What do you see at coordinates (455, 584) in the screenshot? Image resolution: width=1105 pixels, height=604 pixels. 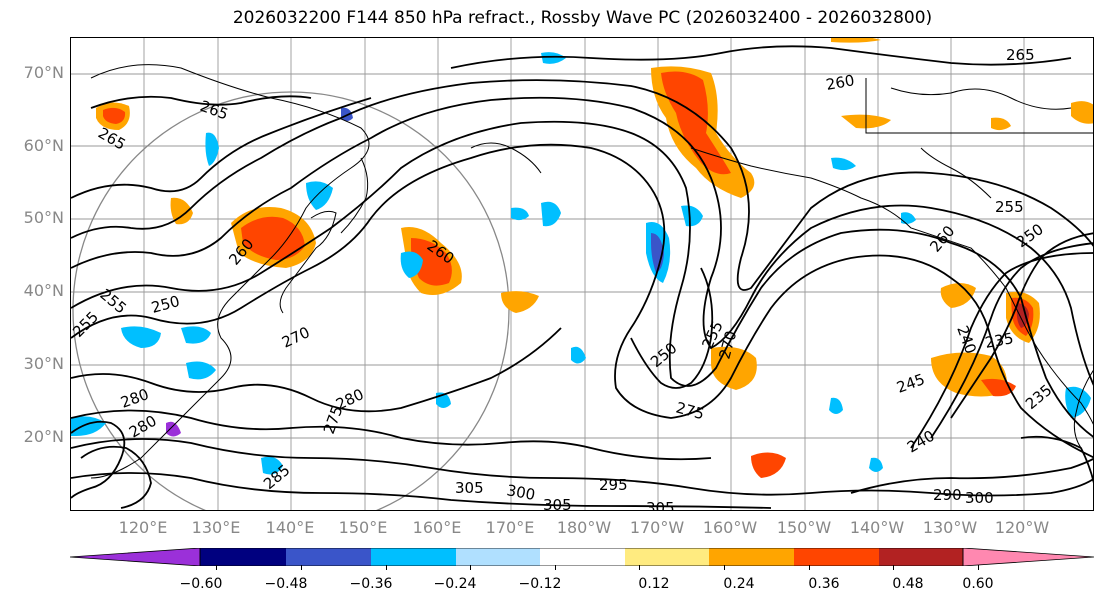 I see `colorbar-tick-label: −0.24` at bounding box center [455, 584].